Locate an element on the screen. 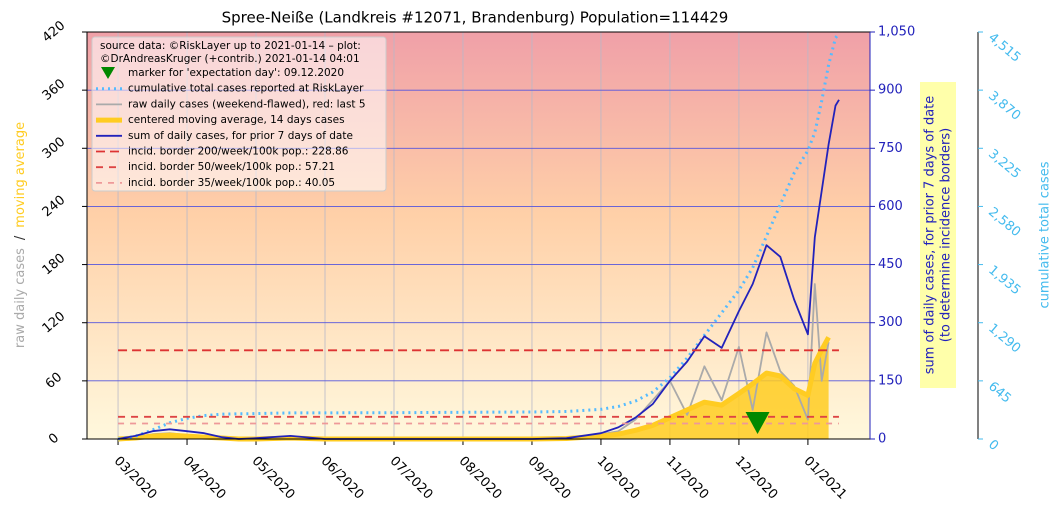  y-label-sep: / is located at coordinates (20, 237).